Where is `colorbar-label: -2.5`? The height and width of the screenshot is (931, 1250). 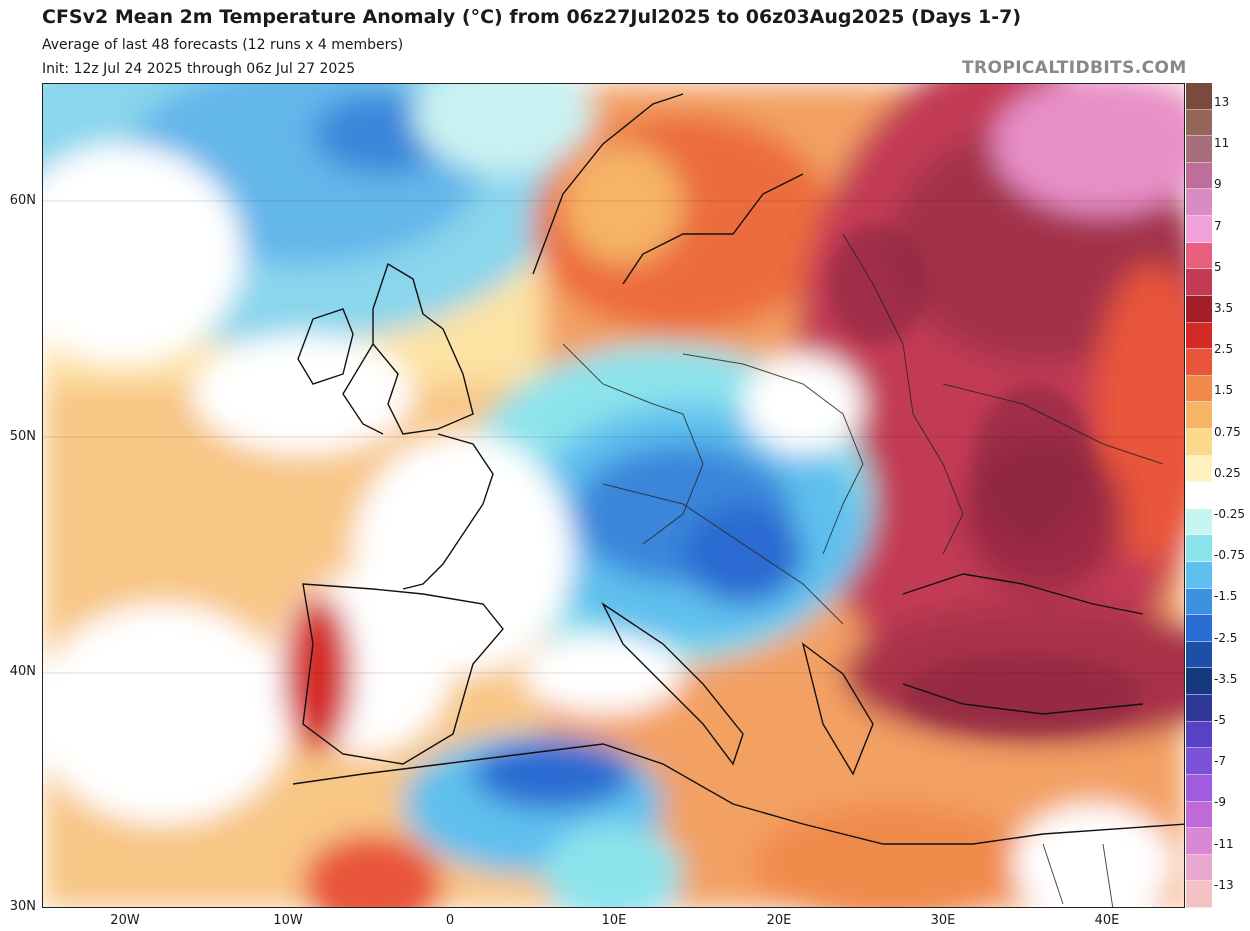 colorbar-label: -2.5 is located at coordinates (1226, 637).